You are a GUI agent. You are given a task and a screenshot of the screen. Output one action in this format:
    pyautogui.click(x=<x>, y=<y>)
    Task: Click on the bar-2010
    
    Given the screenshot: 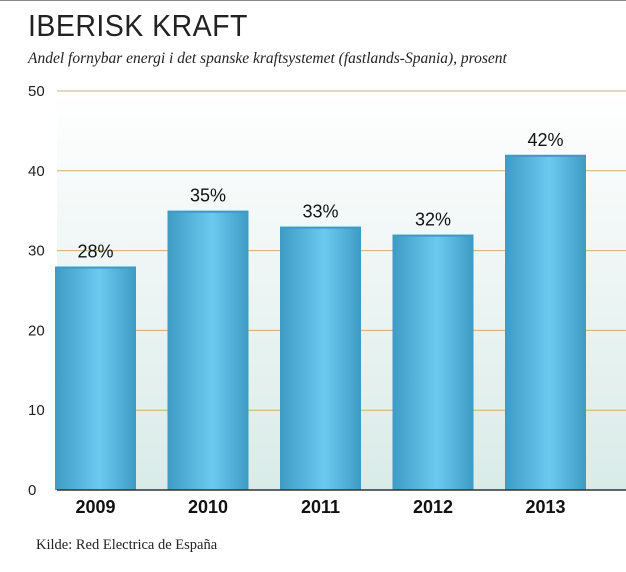 What is the action you would take?
    pyautogui.click(x=208, y=350)
    